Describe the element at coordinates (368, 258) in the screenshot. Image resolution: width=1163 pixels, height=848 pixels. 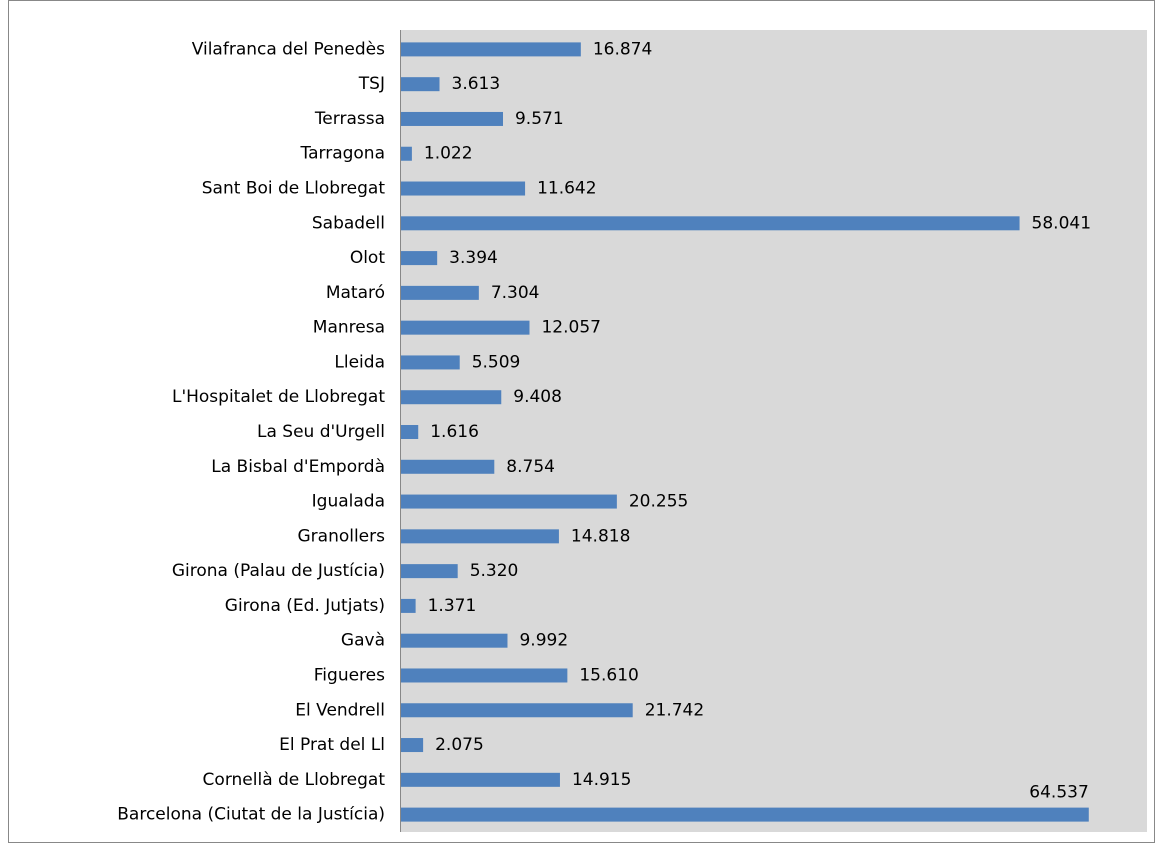
I see `x-tick-label: Olot` at that location.